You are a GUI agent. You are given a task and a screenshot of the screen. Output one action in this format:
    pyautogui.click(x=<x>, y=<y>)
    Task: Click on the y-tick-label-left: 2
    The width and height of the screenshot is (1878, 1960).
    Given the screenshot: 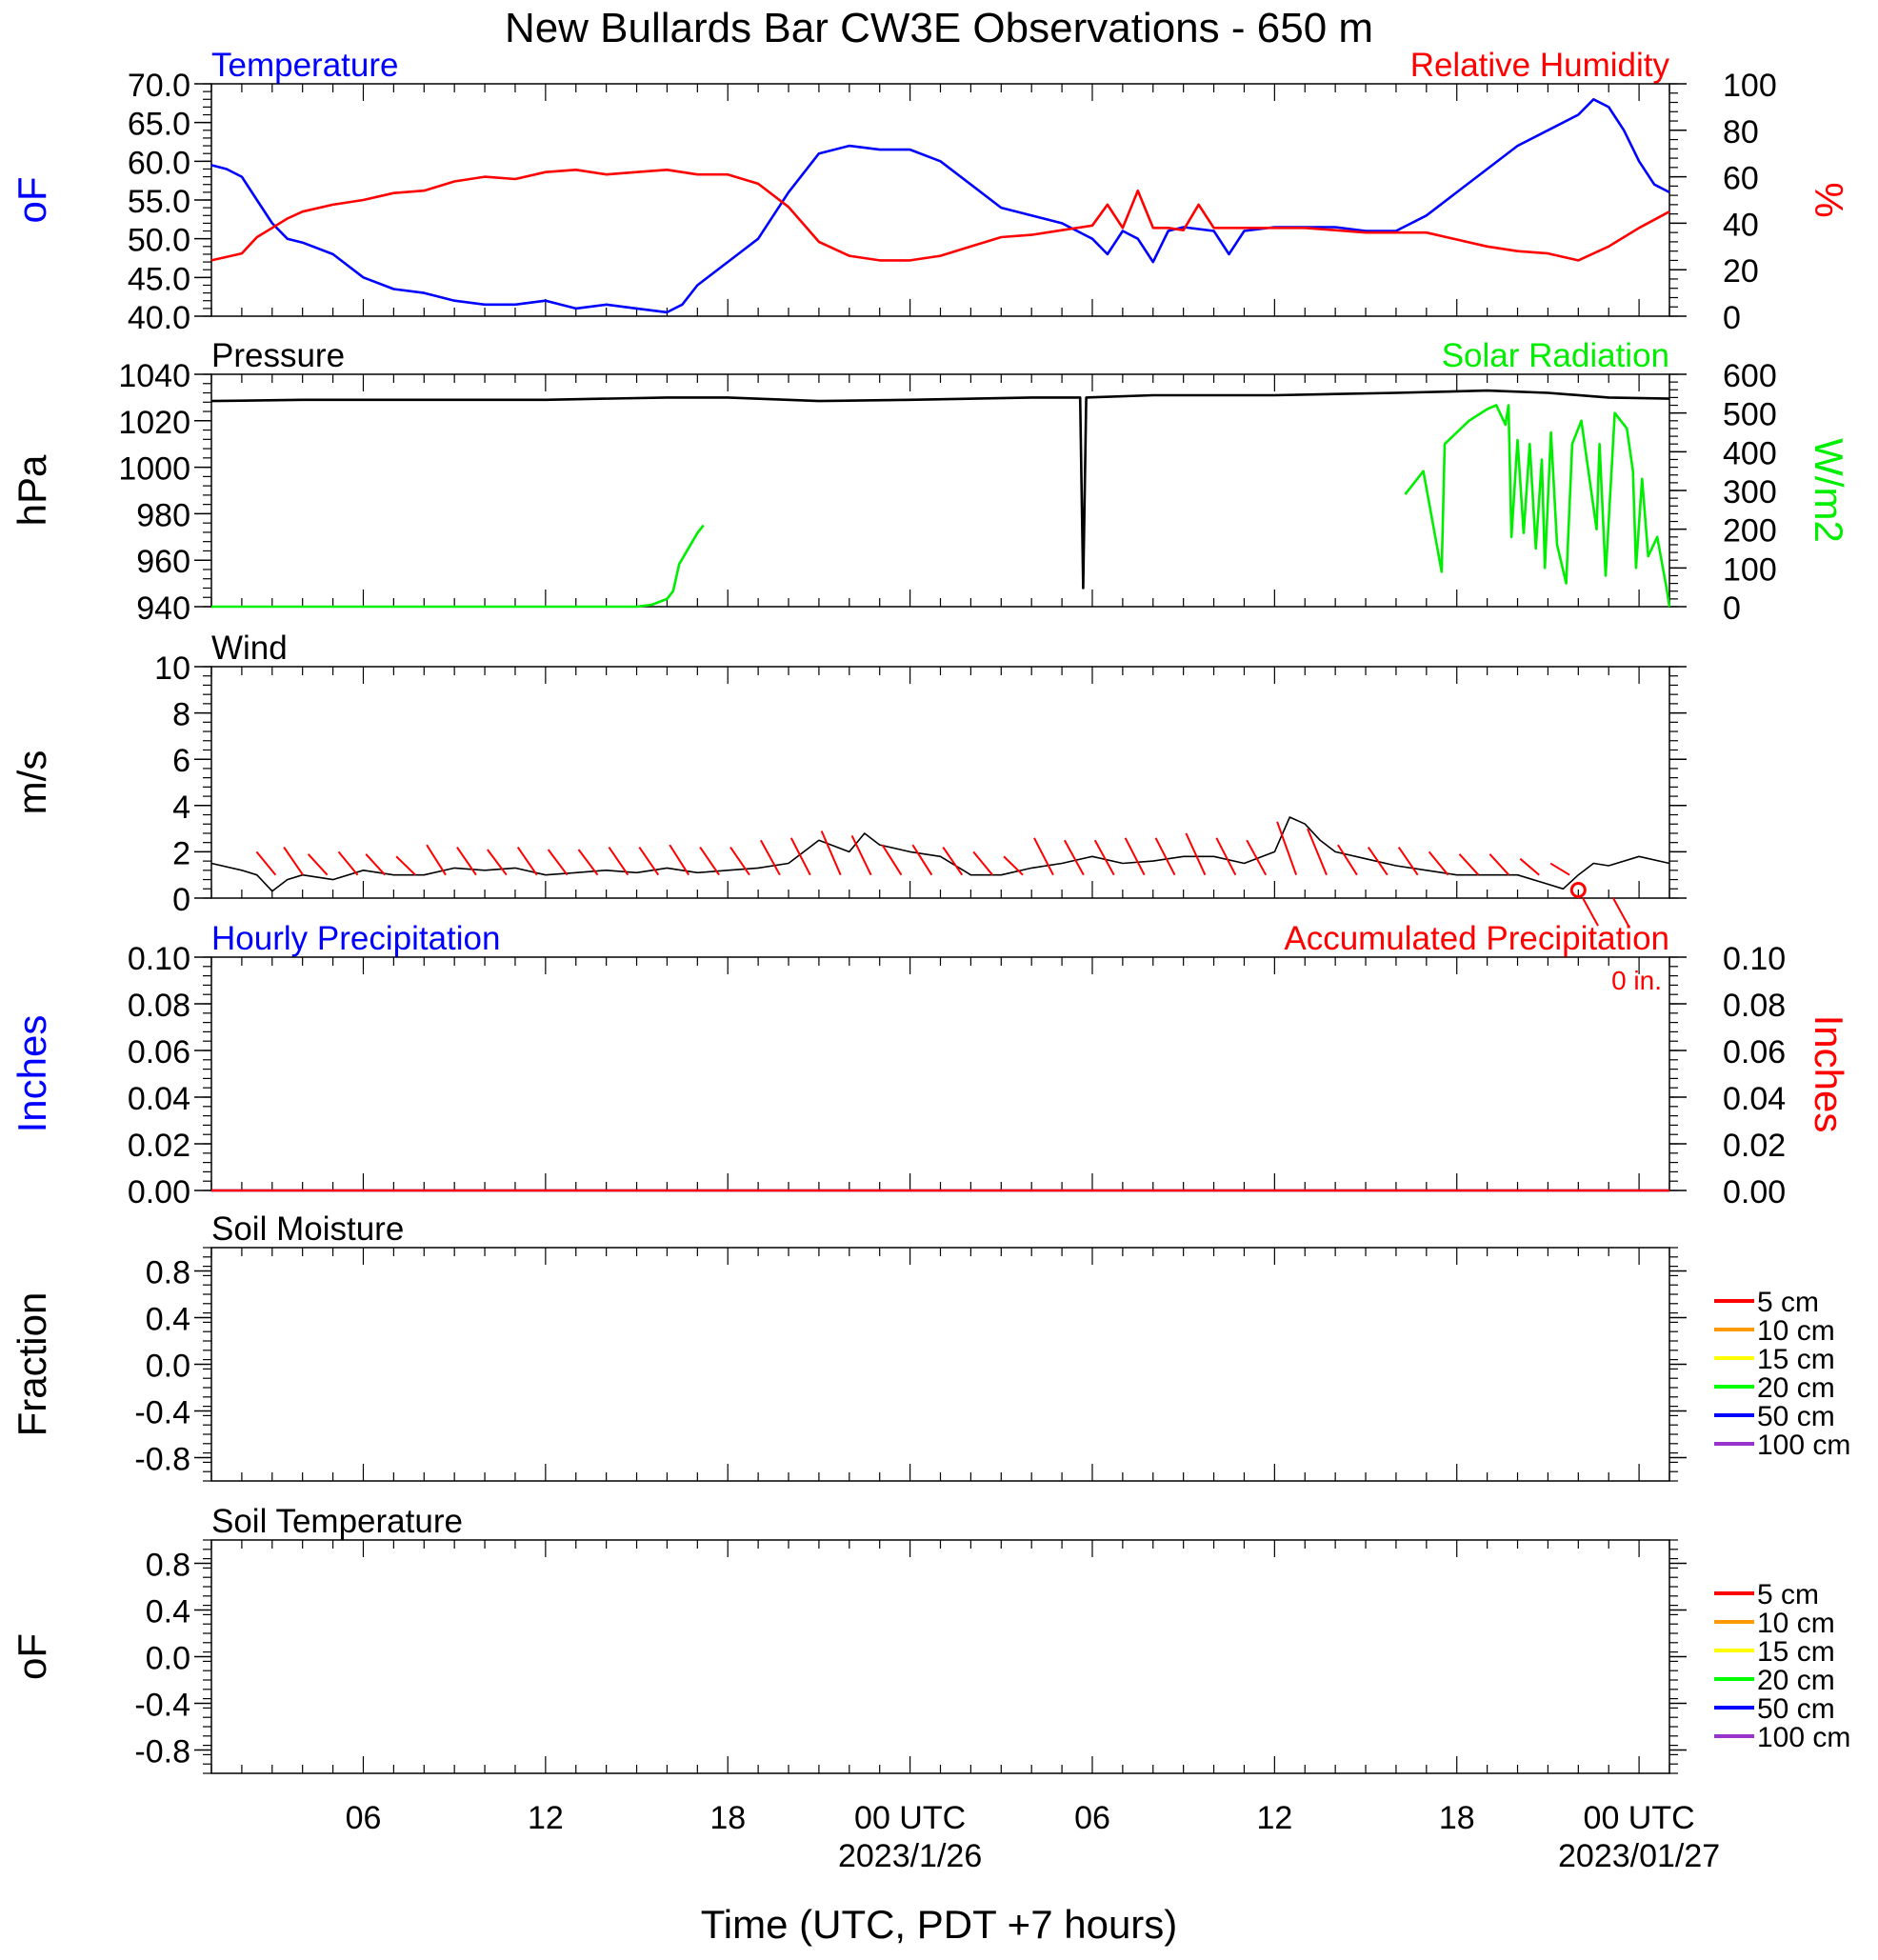 What is the action you would take?
    pyautogui.click(x=181, y=853)
    